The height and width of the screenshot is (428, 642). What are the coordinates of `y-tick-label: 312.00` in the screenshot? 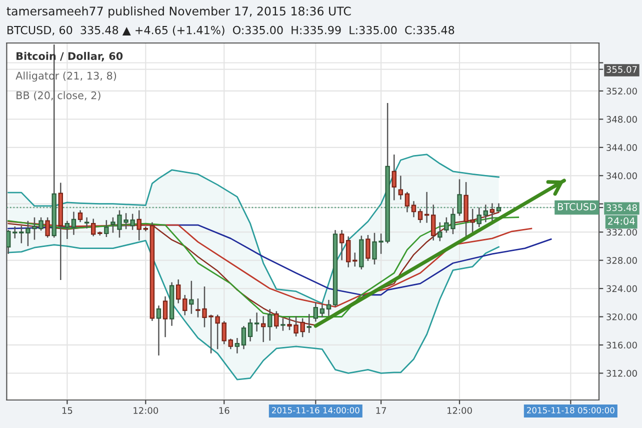 It's located at (621, 373).